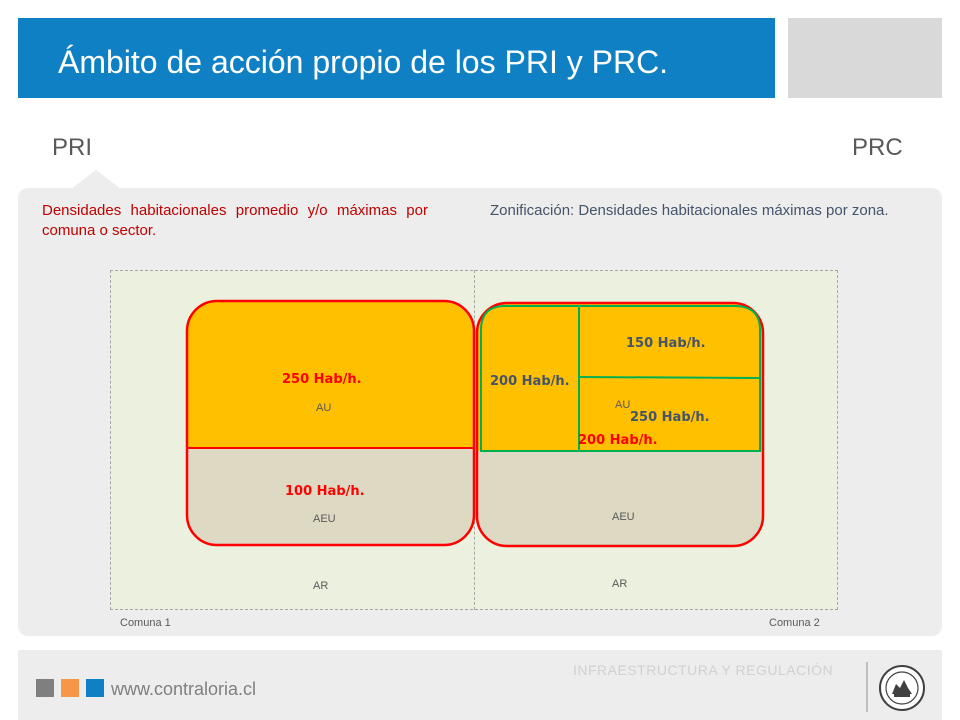  What do you see at coordinates (877, 147) in the screenshot?
I see `prc-label: PRC` at bounding box center [877, 147].